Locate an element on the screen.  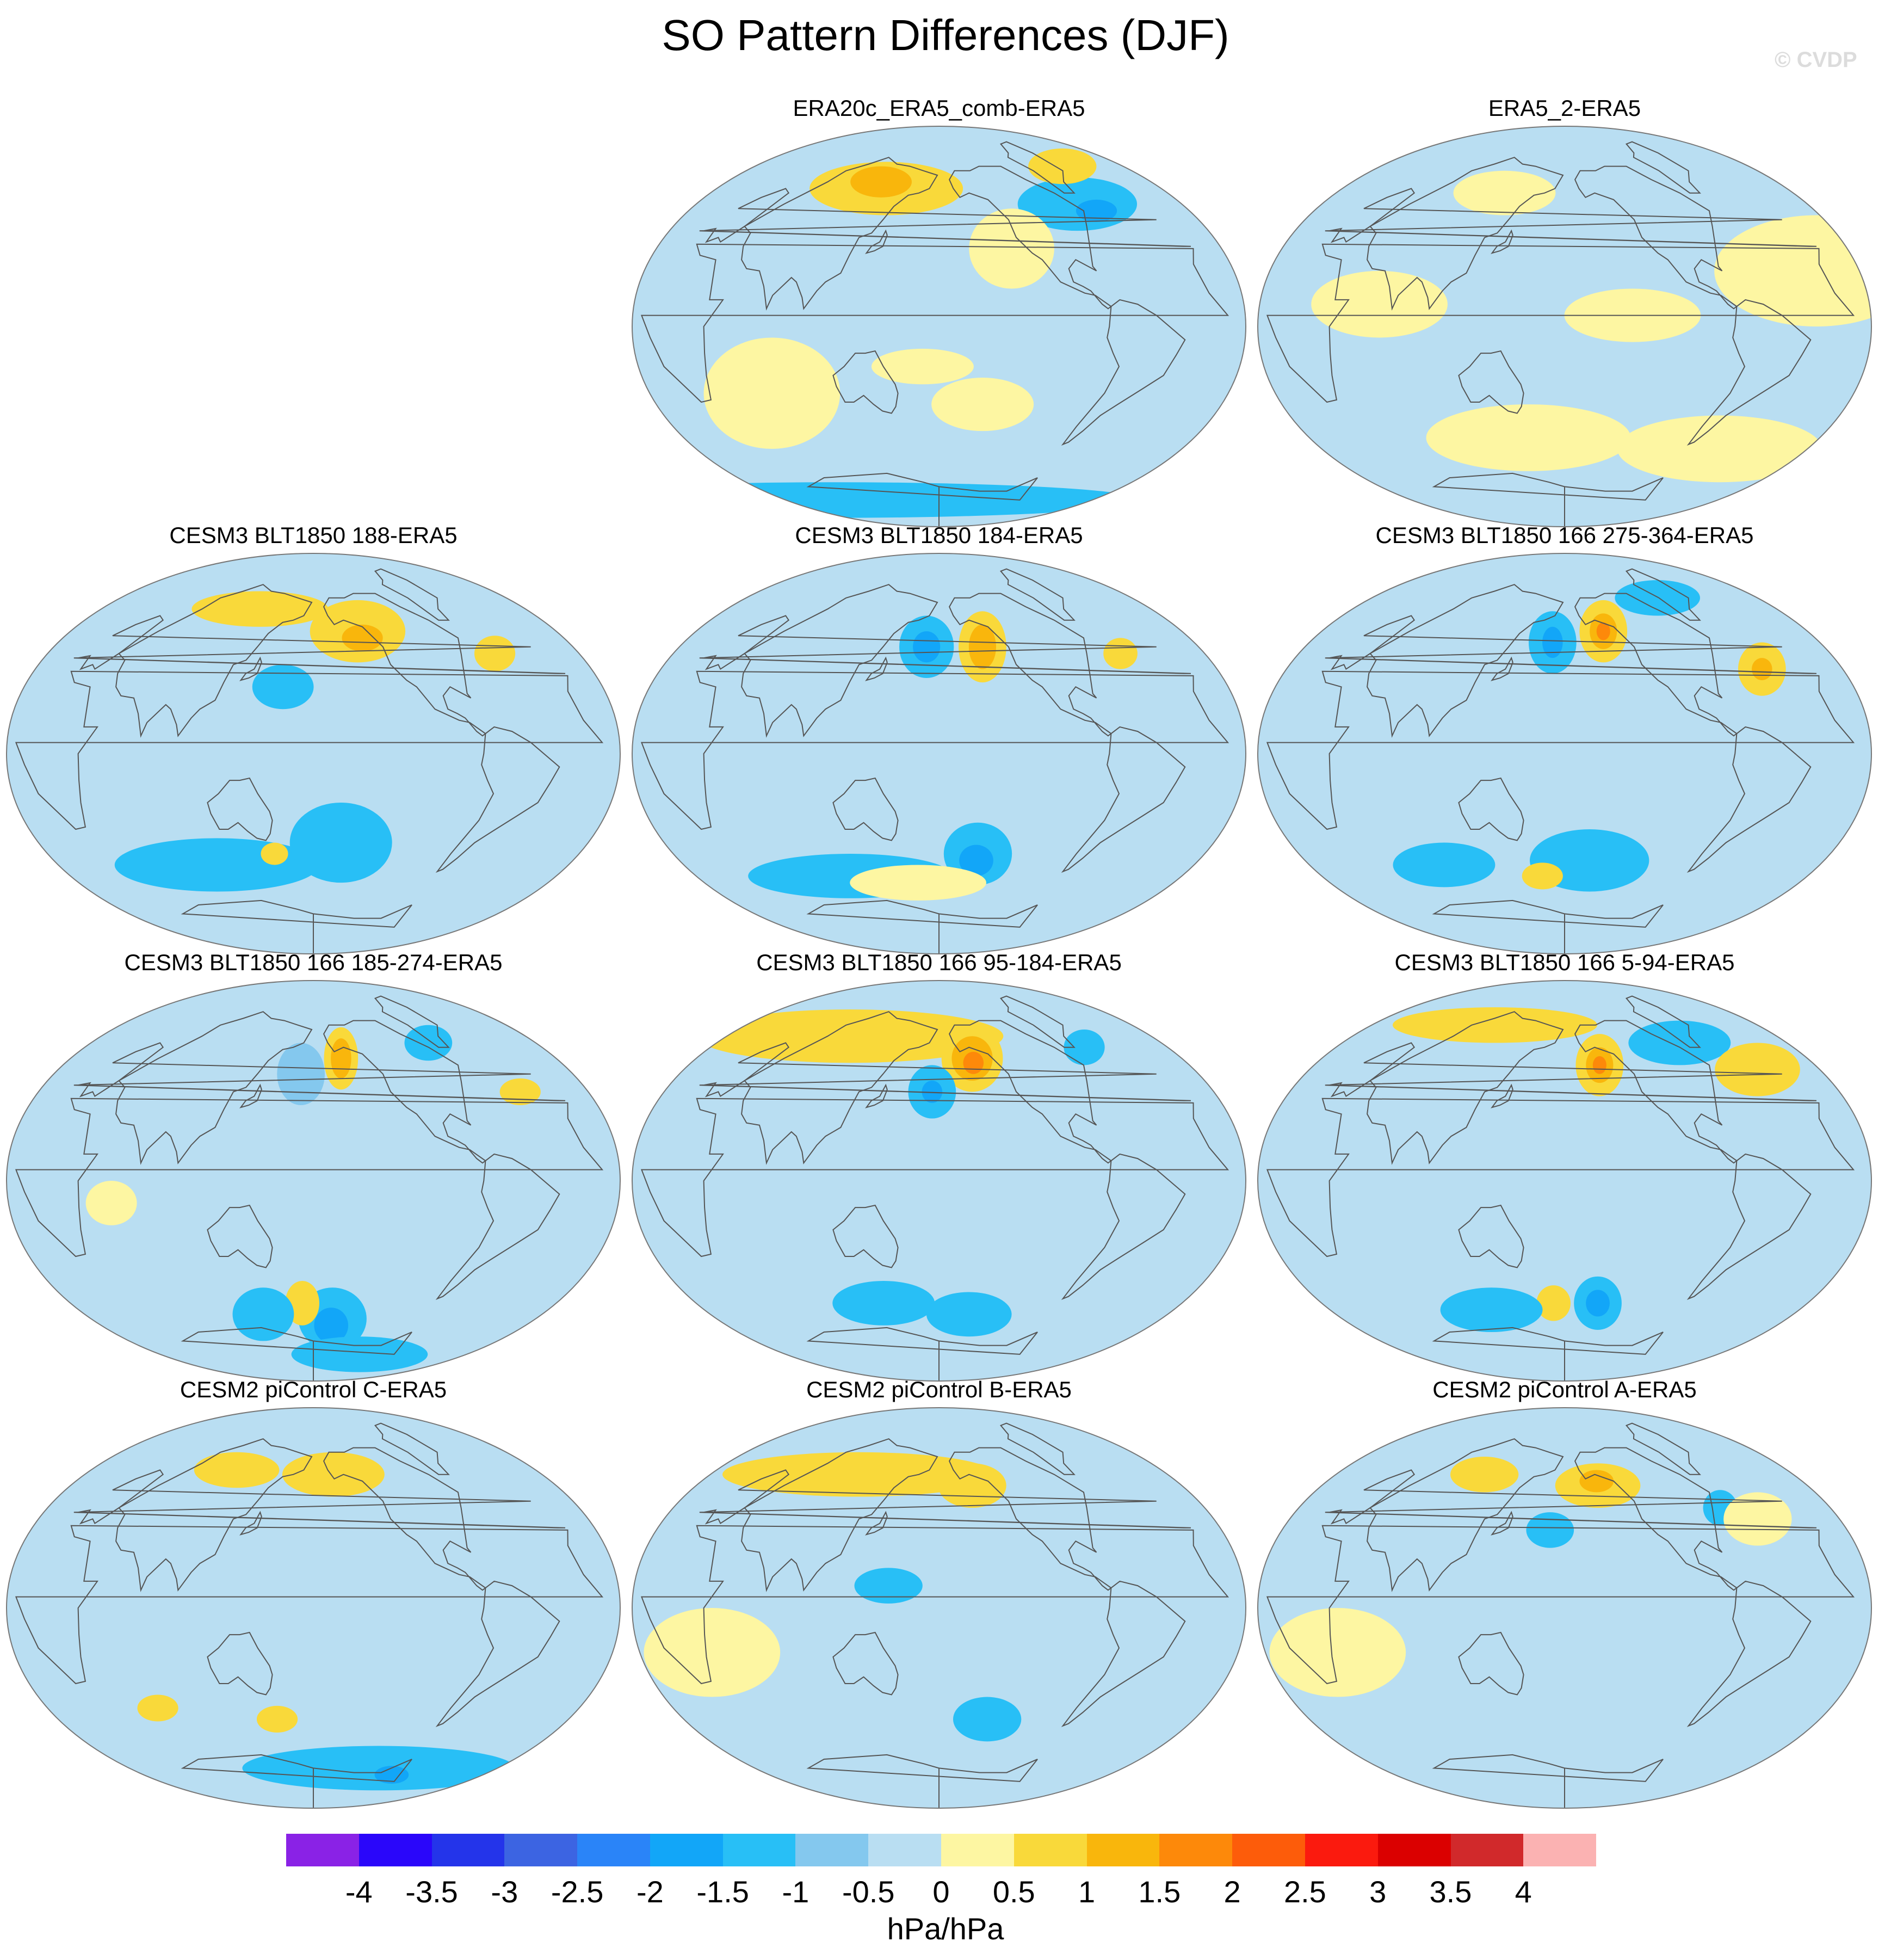
panel-title: CESM2 piControl C-ERA5 is located at coordinates (313, 1389).